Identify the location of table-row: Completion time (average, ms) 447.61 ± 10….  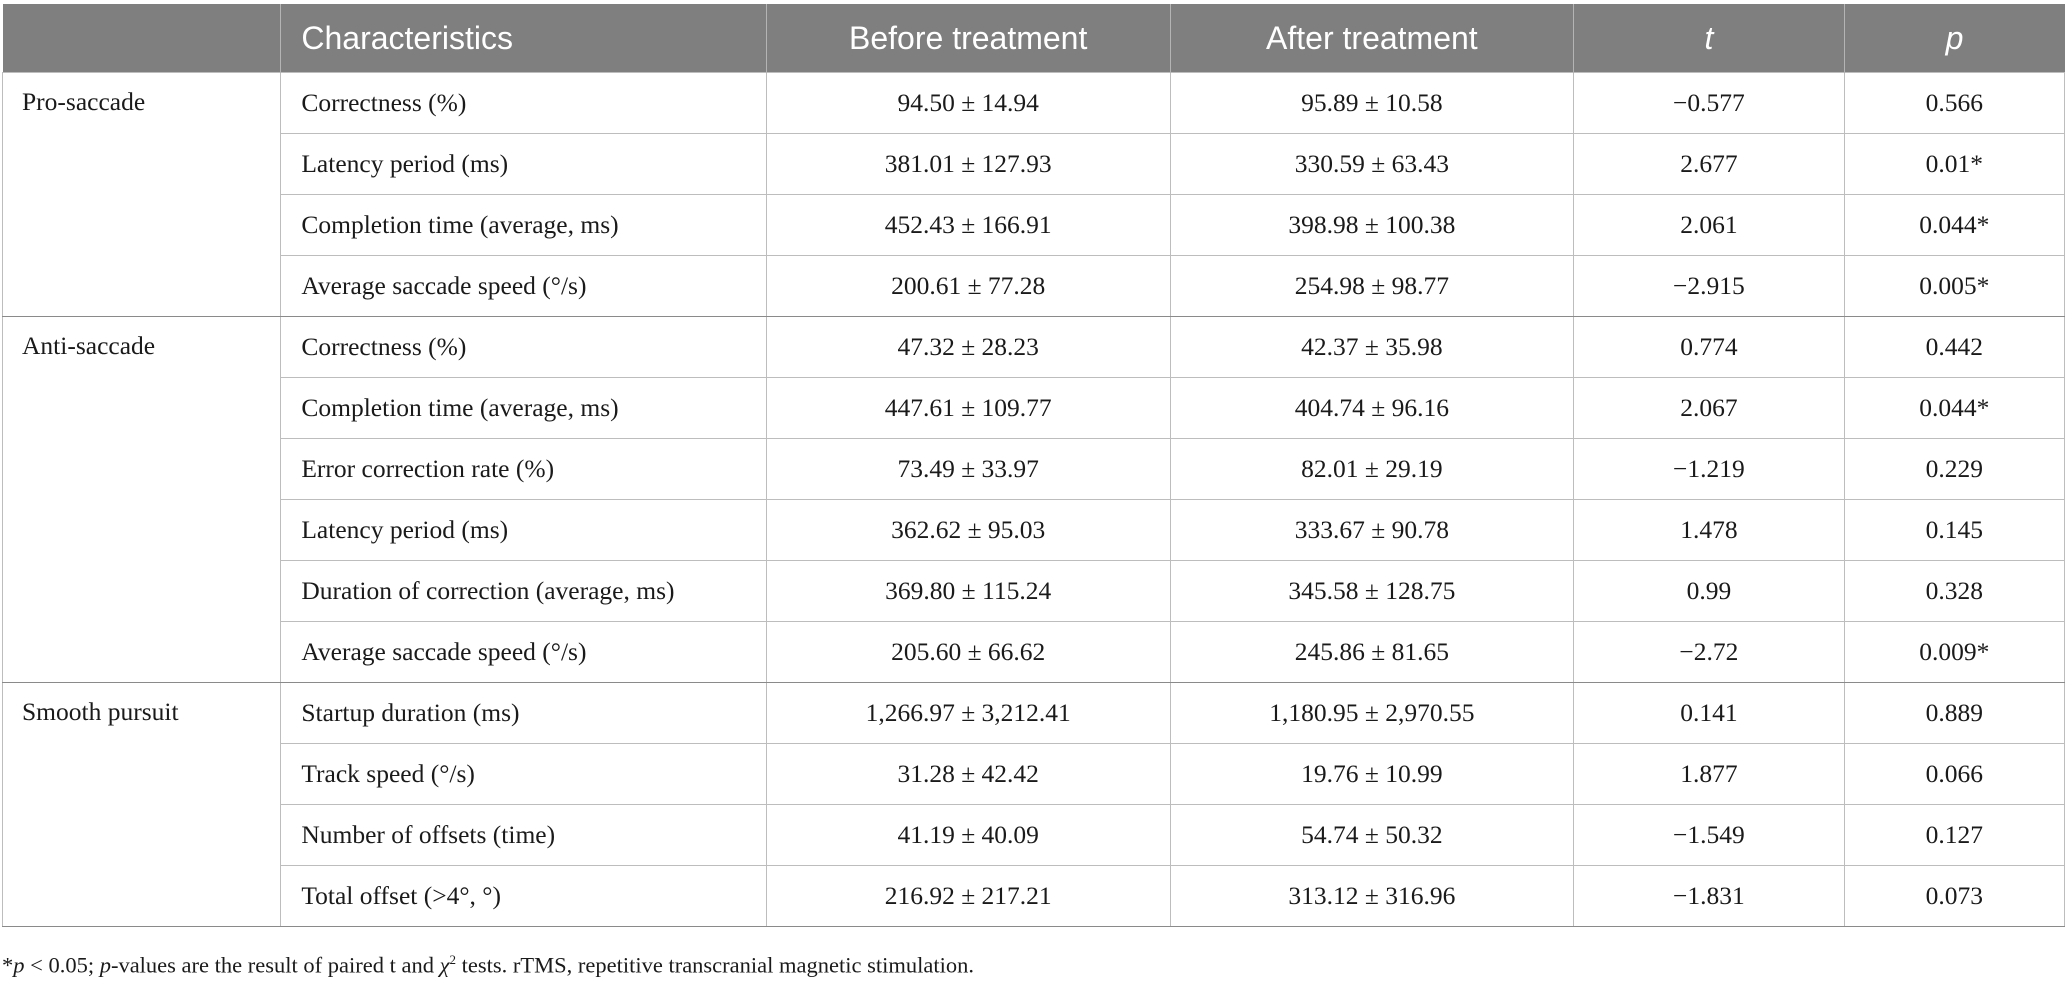
(1034, 408).